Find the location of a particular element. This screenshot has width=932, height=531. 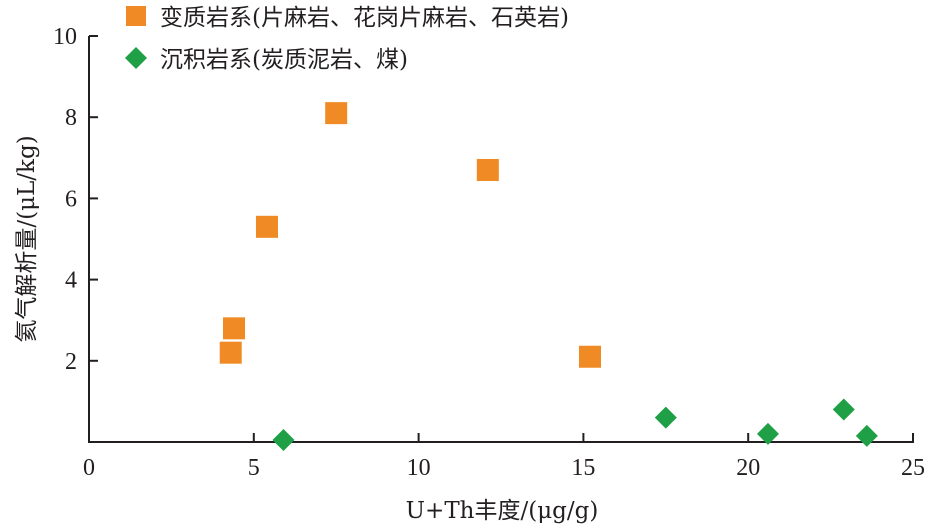

legend-label-metamorphic: 变质岩系(片麻岩、花岗片麻岩、石英岩) is located at coordinates (364, 18).